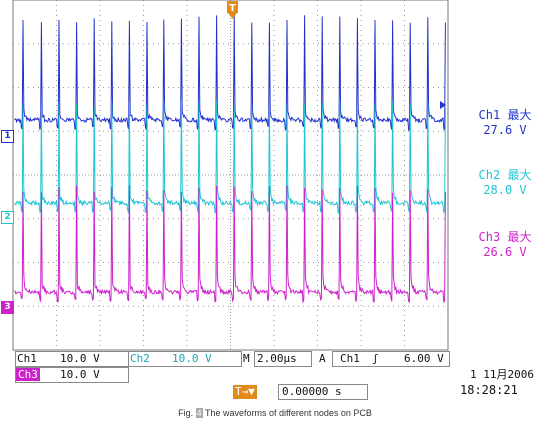 The height and width of the screenshot is (427, 550). Describe the element at coordinates (277, 358) in the screenshot. I see `timebase-value: 2.00μs` at that location.